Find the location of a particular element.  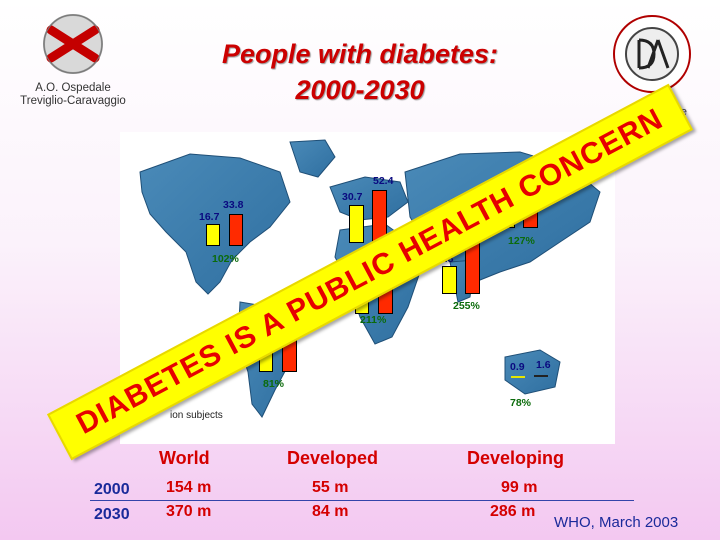

hospital-emblem-icon is located at coordinates (73, 44).